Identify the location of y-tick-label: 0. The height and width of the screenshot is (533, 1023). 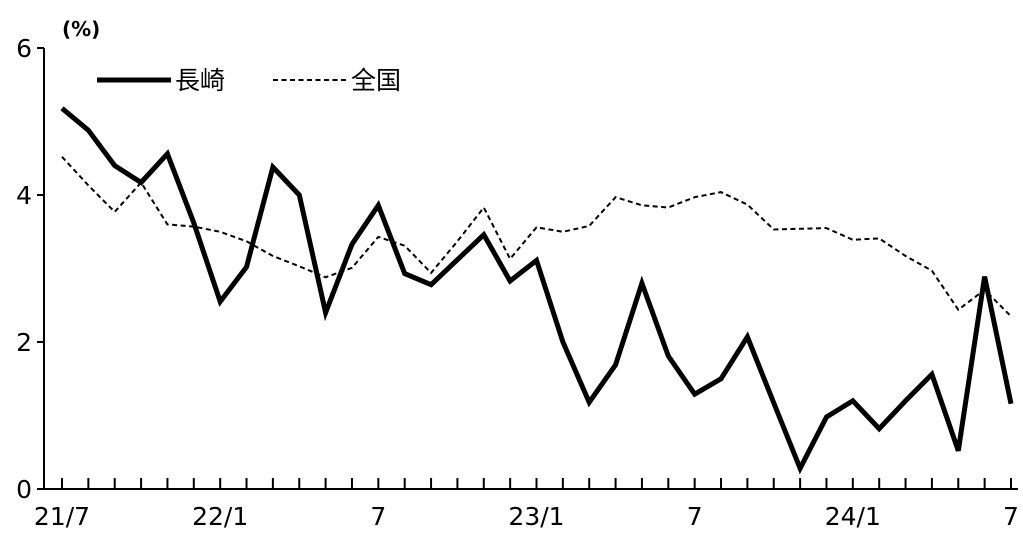
(24, 489).